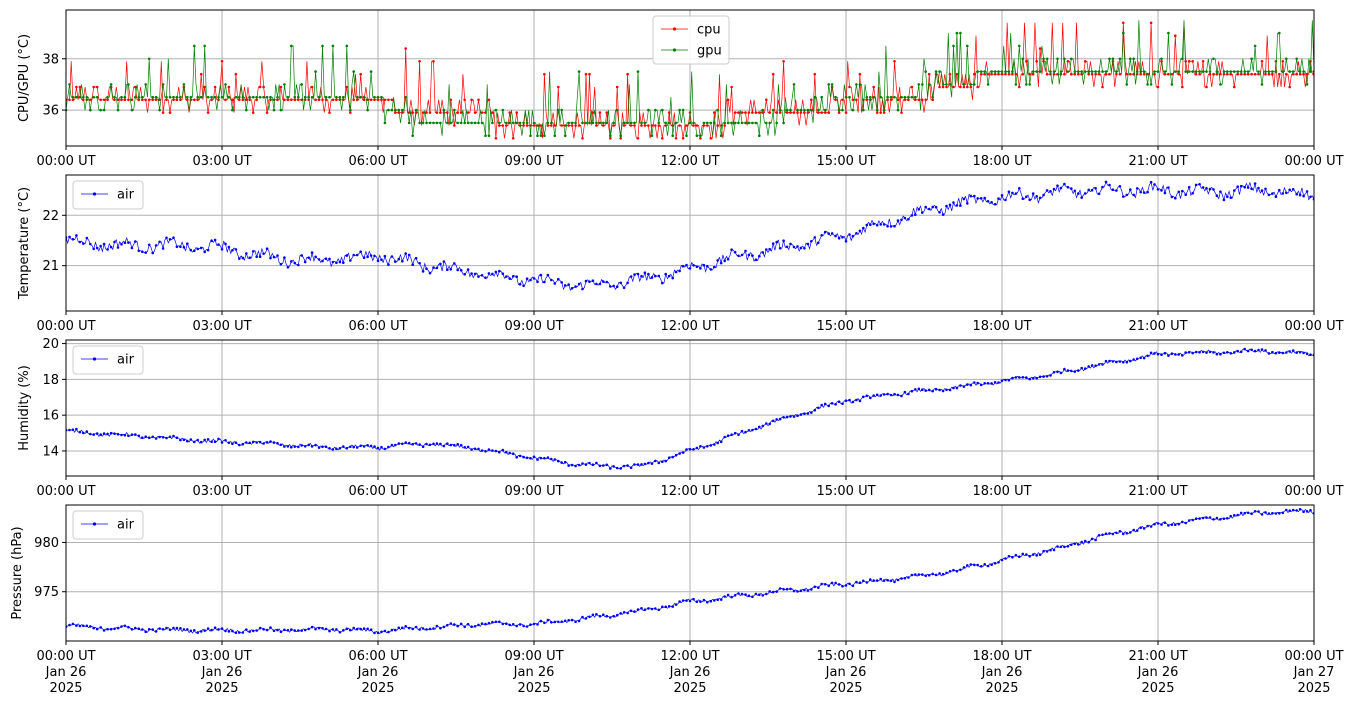 Image resolution: width=1355 pixels, height=707 pixels. Describe the element at coordinates (709, 30) in the screenshot. I see `legend-label-cpu: cpu` at that location.